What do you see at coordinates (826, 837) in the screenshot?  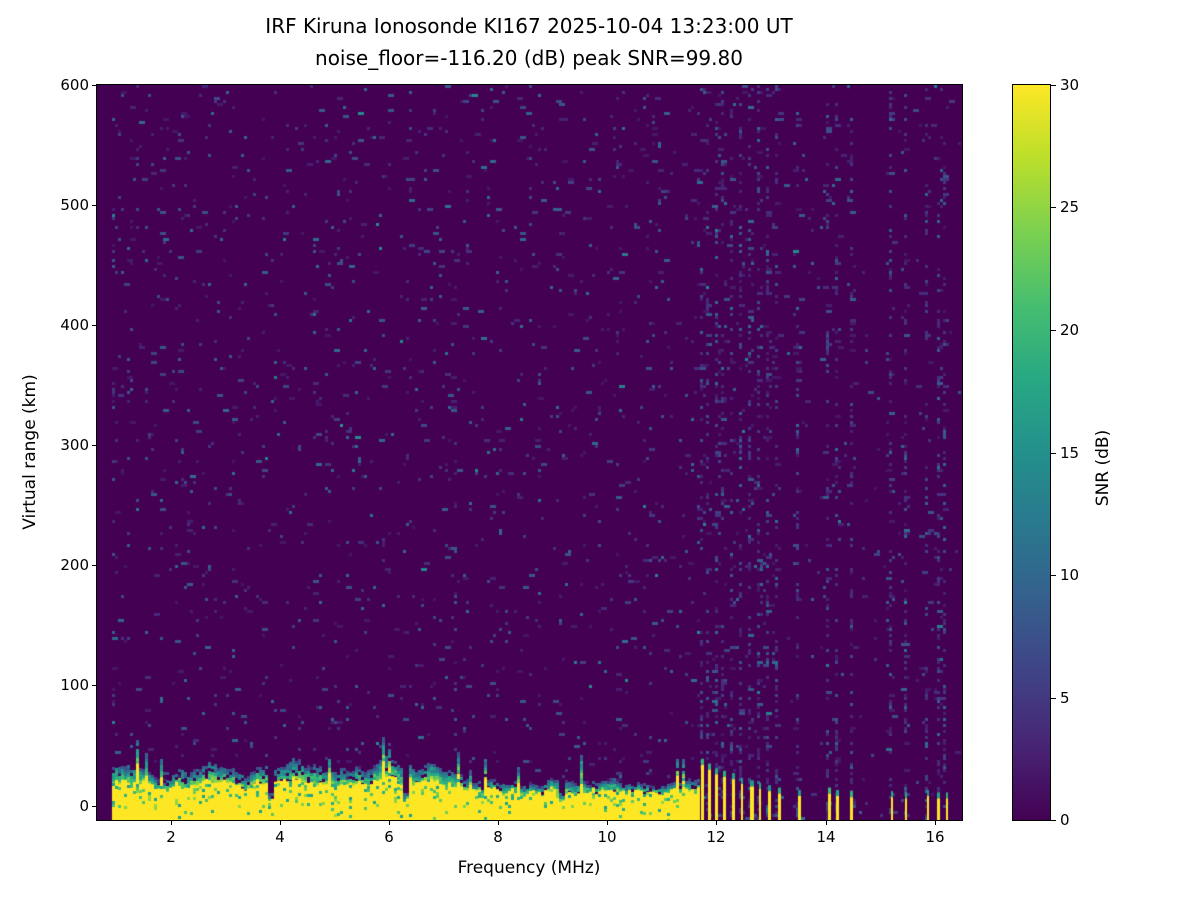 I see `x-tick-label: 14` at bounding box center [826, 837].